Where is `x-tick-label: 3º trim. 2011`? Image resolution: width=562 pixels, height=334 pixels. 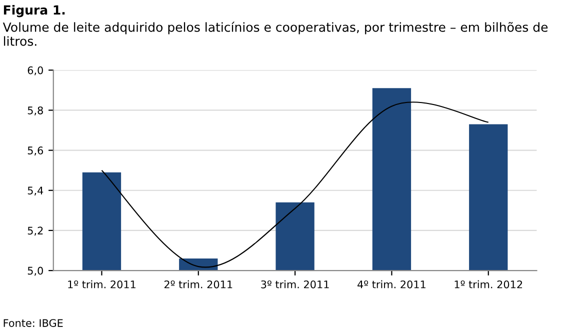 x-tick-label: 3º trim. 2011 is located at coordinates (295, 284).